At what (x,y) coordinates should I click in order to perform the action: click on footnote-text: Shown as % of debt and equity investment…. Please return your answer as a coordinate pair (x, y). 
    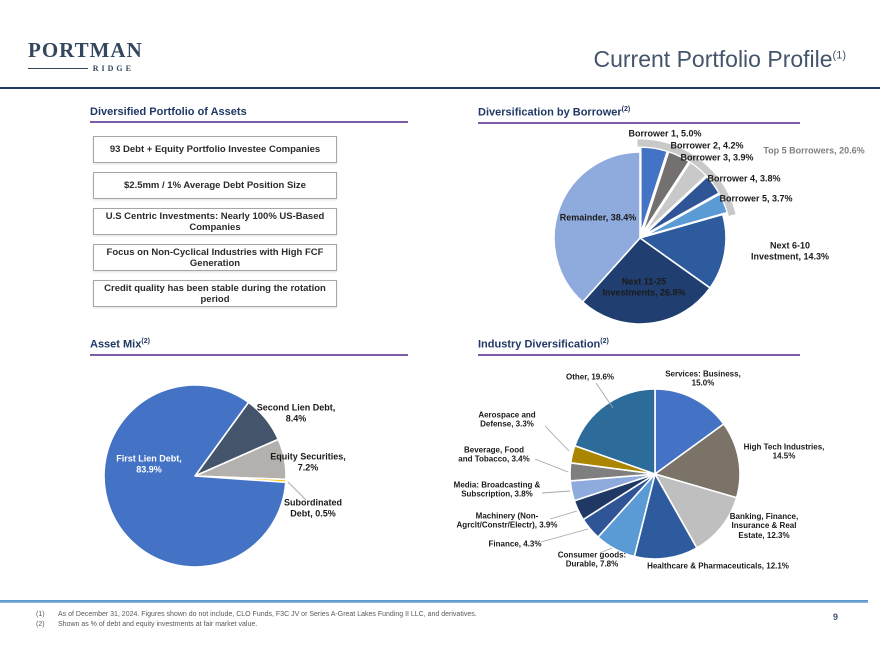
    Looking at the image, I should click on (158, 624).